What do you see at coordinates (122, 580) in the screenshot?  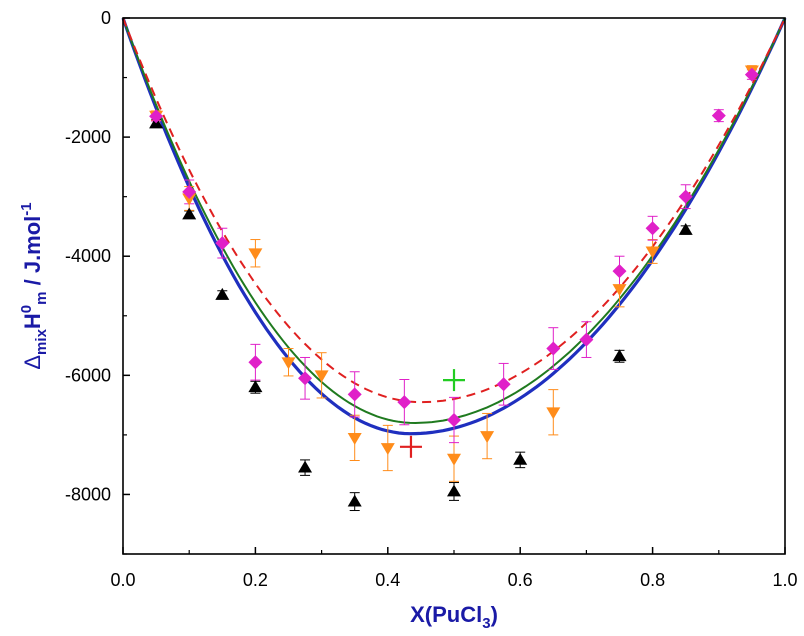 I see `x-tick-label: 0.0` at bounding box center [122, 580].